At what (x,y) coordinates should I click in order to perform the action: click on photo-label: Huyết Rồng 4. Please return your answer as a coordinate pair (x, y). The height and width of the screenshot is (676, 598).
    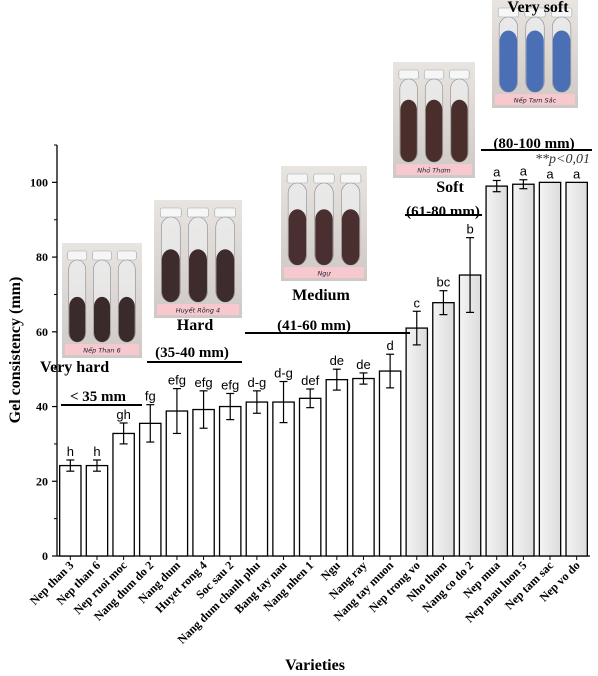
    Looking at the image, I should click on (198, 311).